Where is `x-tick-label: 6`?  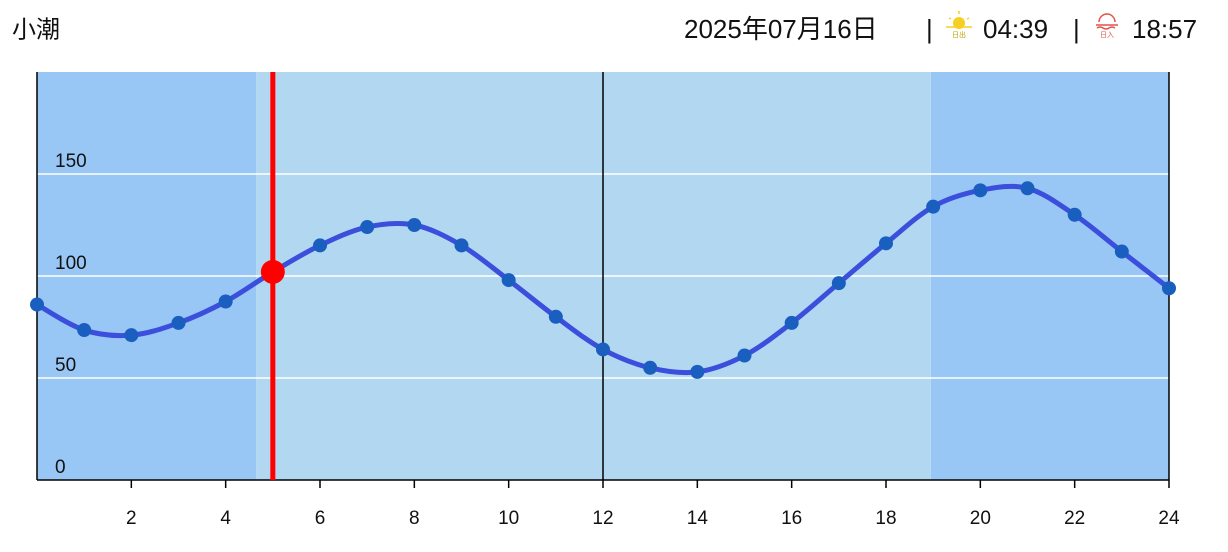
x-tick-label: 6 is located at coordinates (320, 518).